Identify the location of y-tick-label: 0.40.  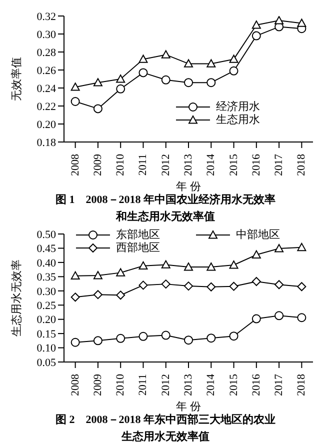
(46, 263).